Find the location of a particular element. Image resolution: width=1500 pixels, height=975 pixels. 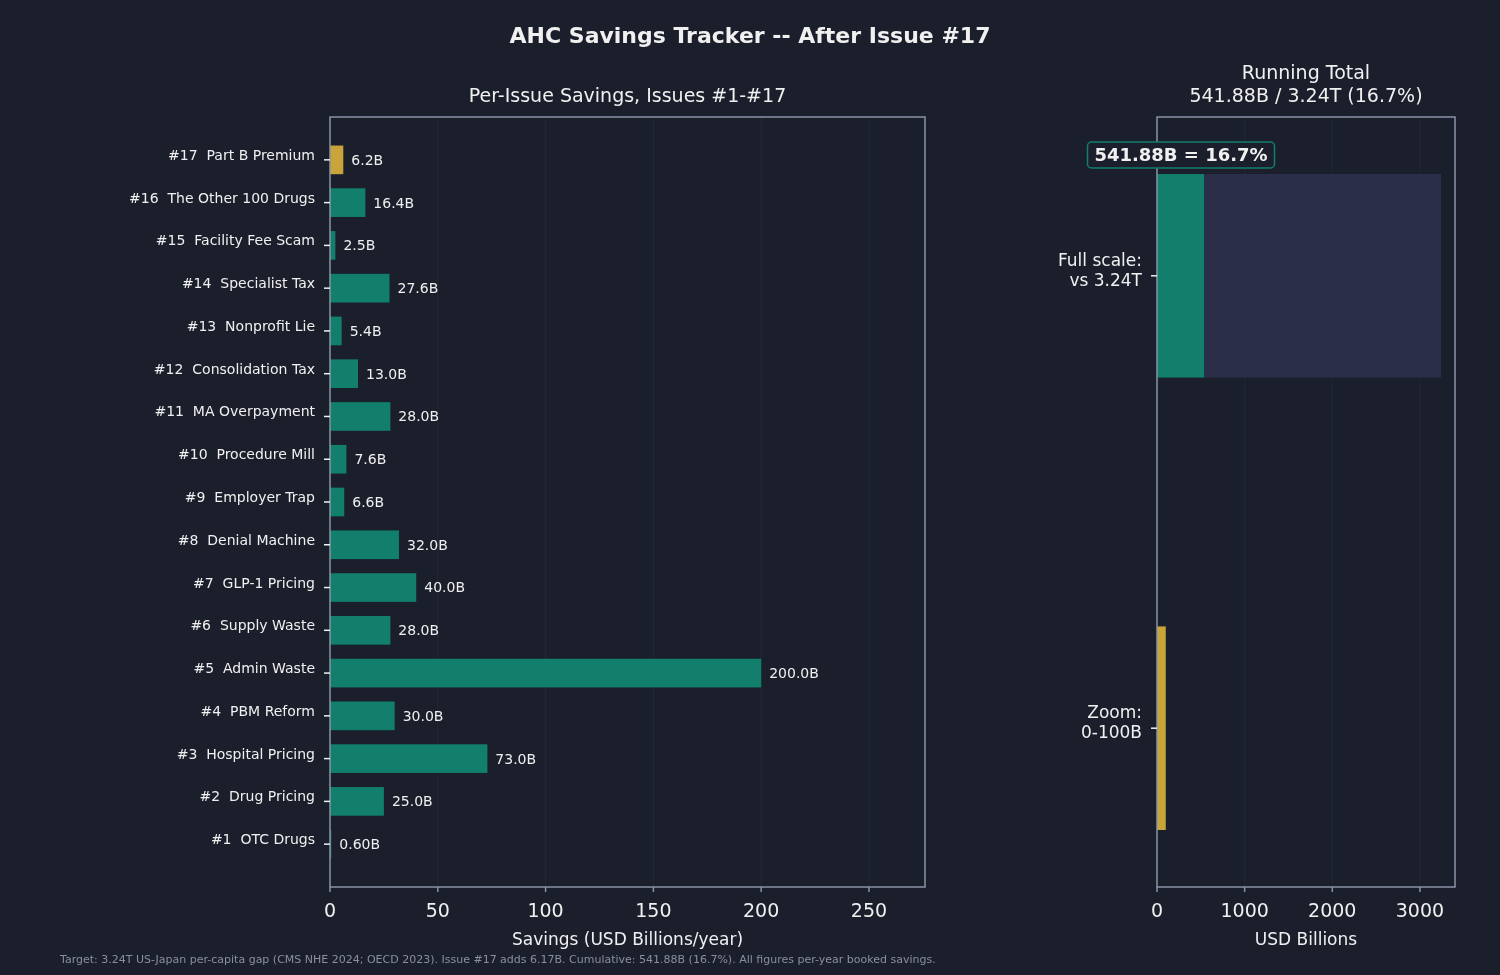

y-tick-label: #11 MA Overpayment is located at coordinates (235, 411).